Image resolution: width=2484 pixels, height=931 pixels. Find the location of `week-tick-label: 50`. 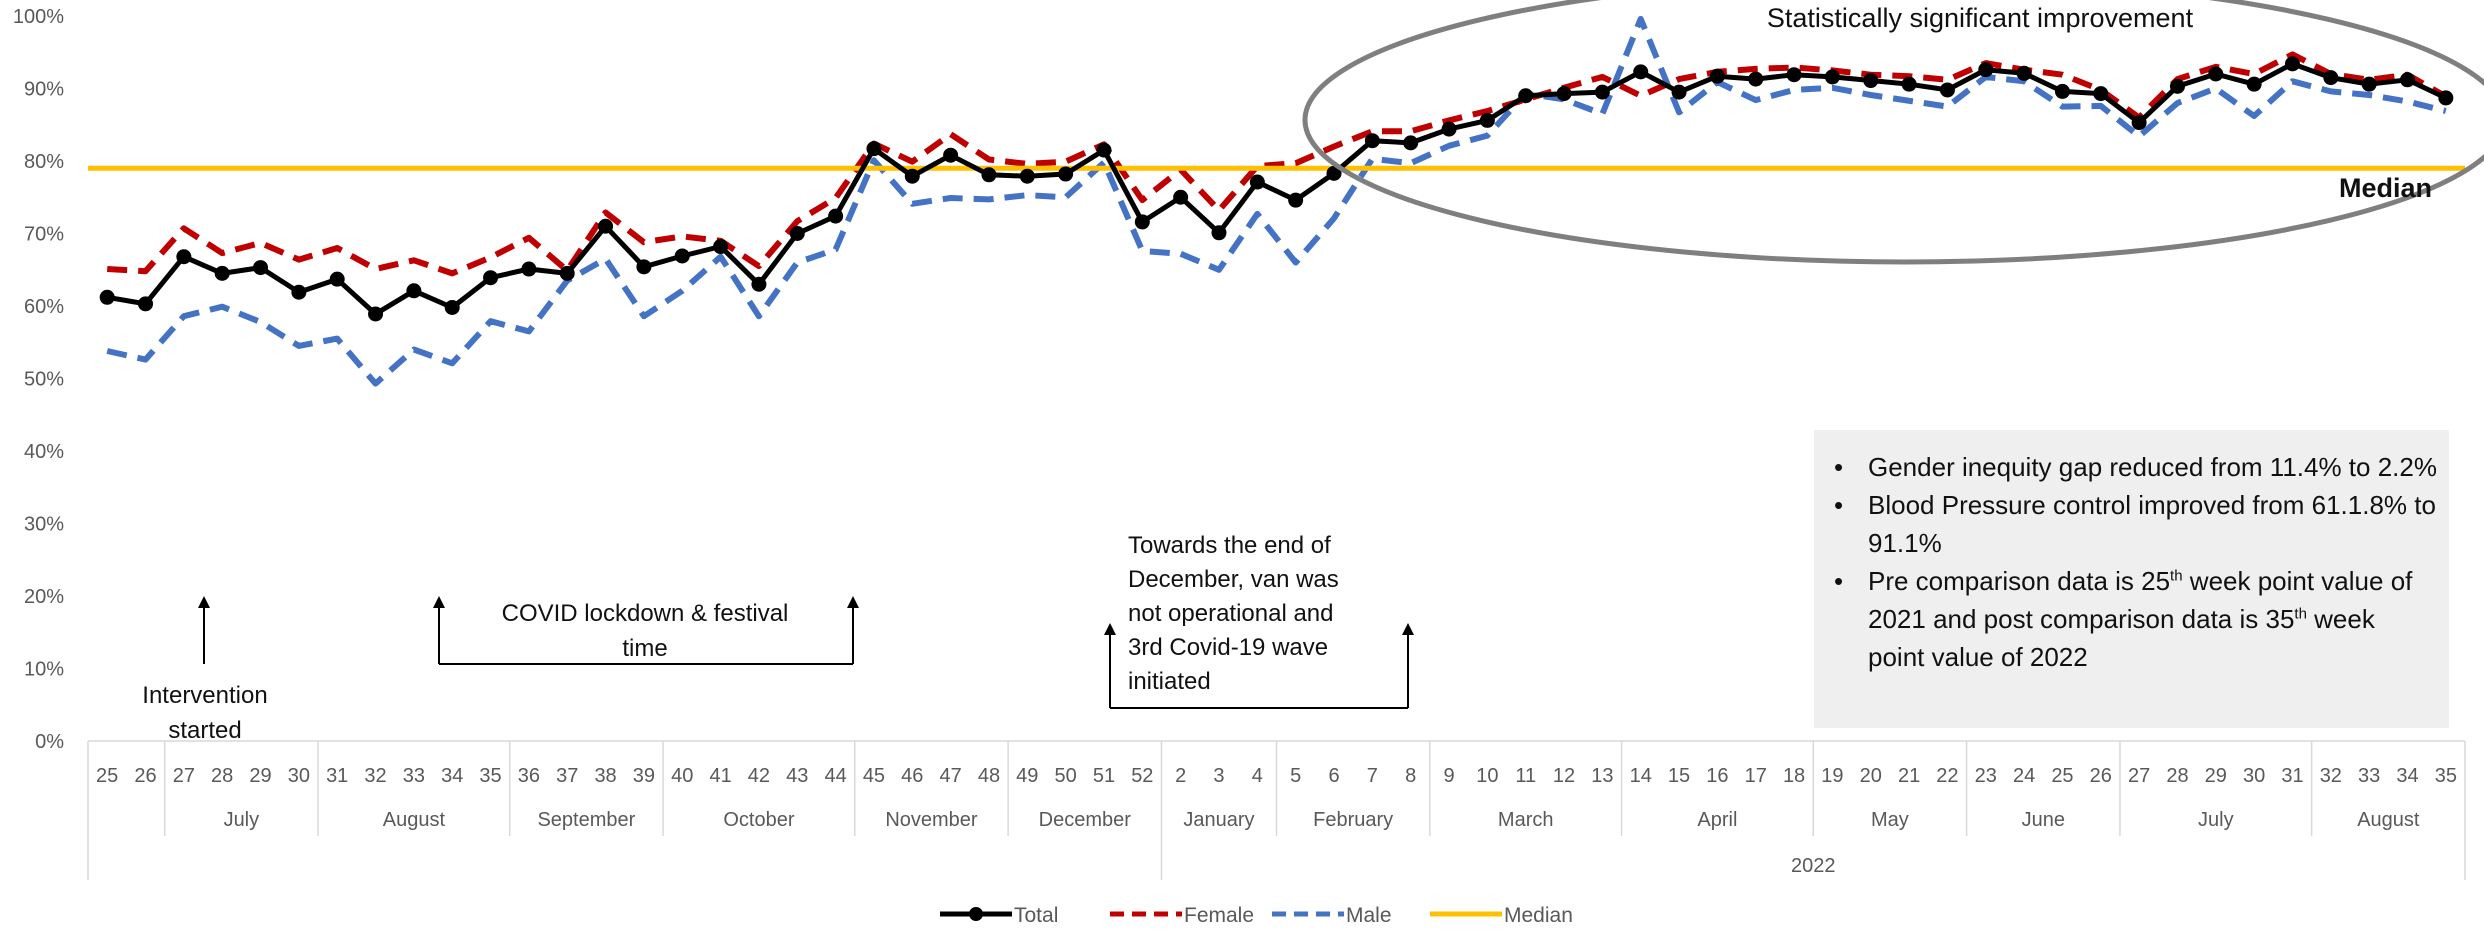

week-tick-label: 50 is located at coordinates (1066, 776).